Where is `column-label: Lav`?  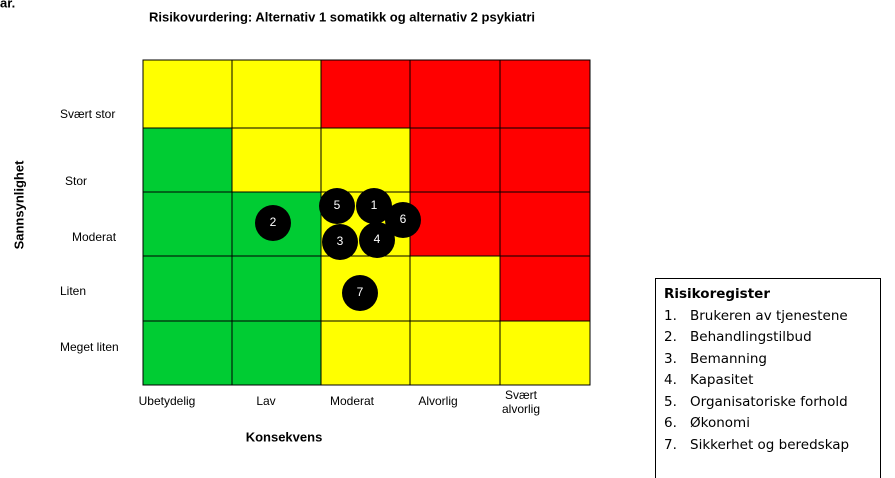
column-label: Lav is located at coordinates (265, 401).